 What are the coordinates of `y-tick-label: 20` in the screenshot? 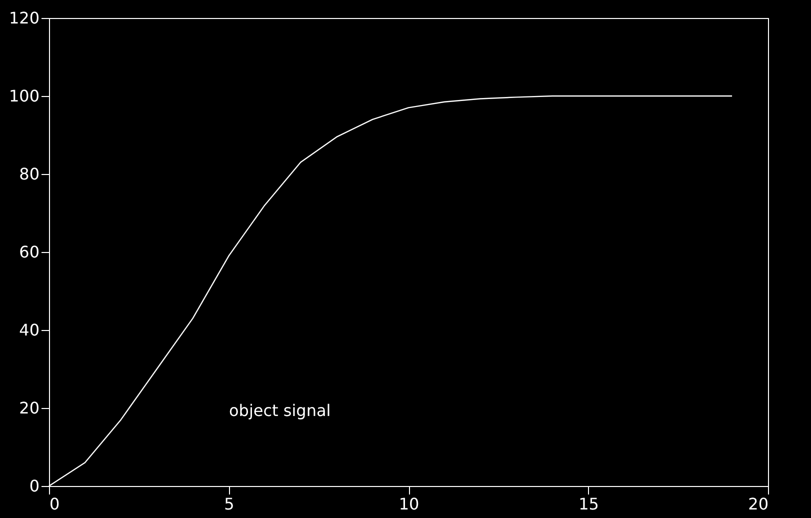 It's located at (29, 408).